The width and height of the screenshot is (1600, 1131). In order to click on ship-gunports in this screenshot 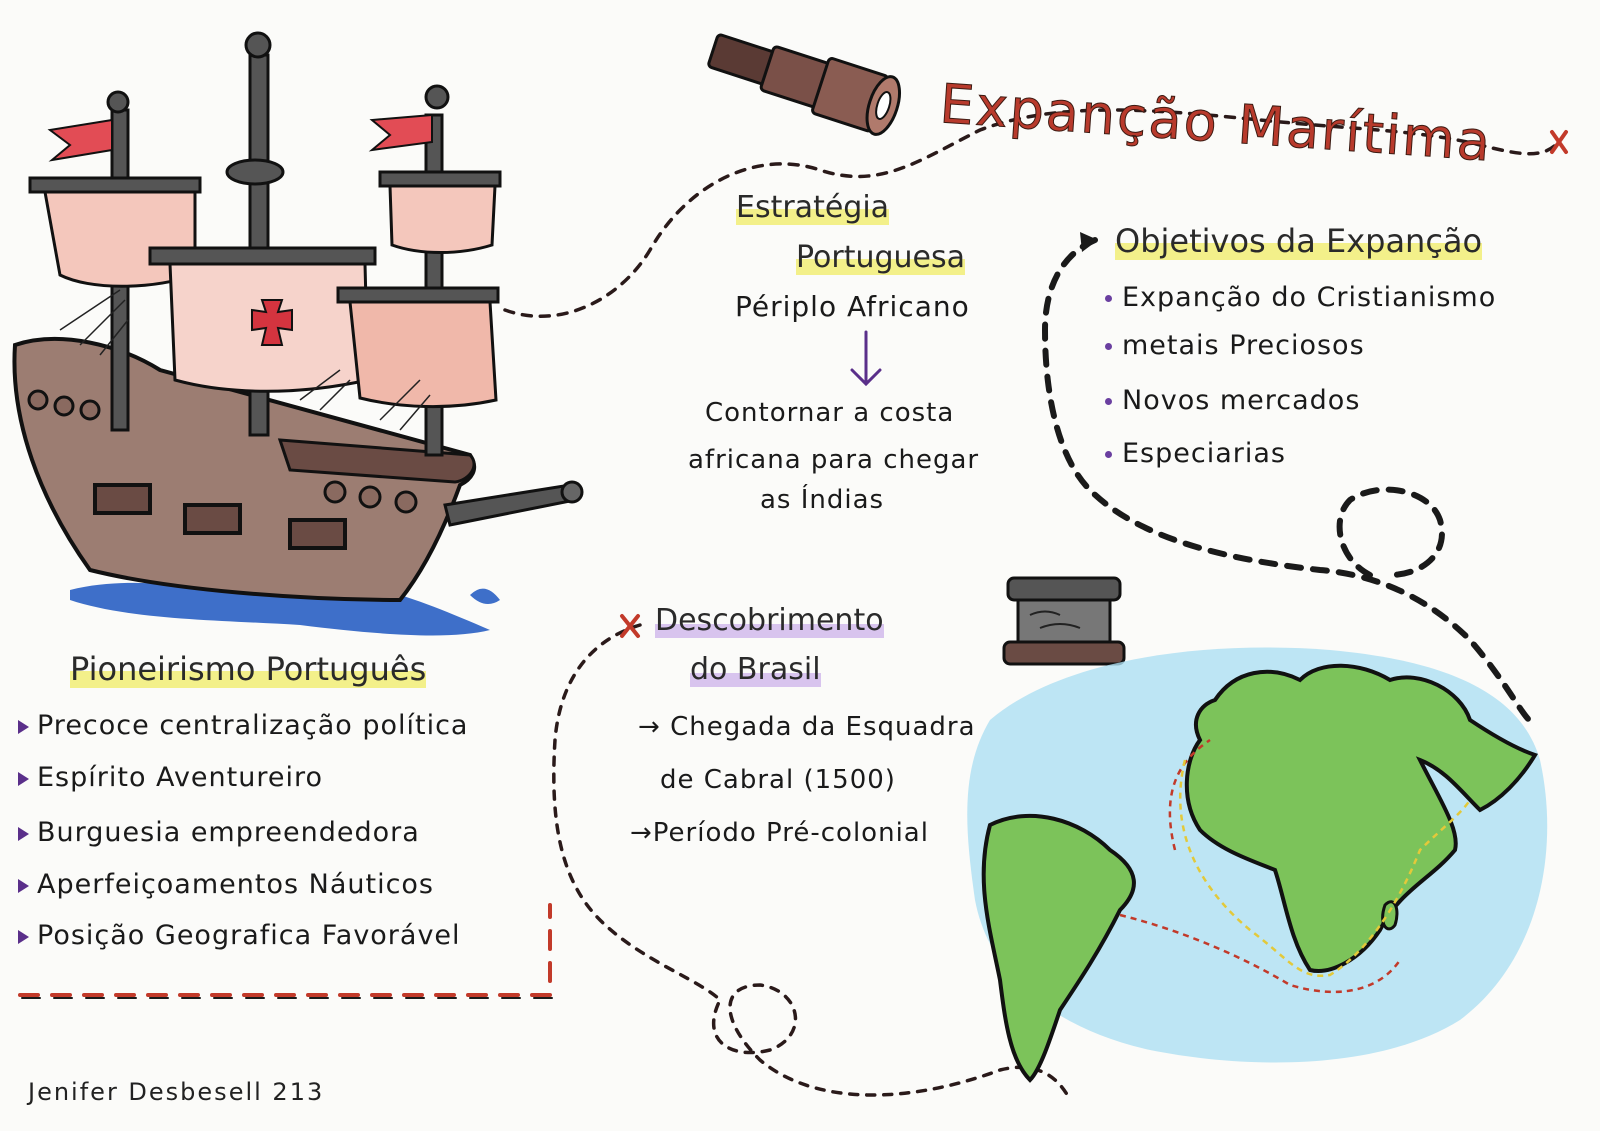, I will do `click(220, 516)`.